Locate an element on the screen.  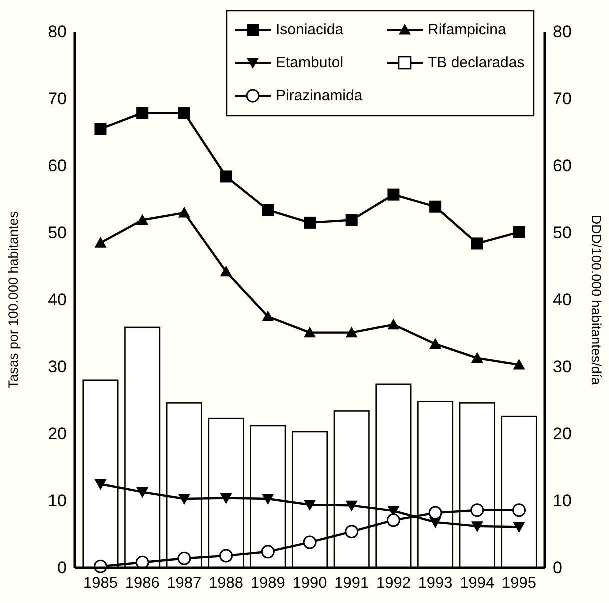
x-tick-label: 1994 is located at coordinates (478, 583).